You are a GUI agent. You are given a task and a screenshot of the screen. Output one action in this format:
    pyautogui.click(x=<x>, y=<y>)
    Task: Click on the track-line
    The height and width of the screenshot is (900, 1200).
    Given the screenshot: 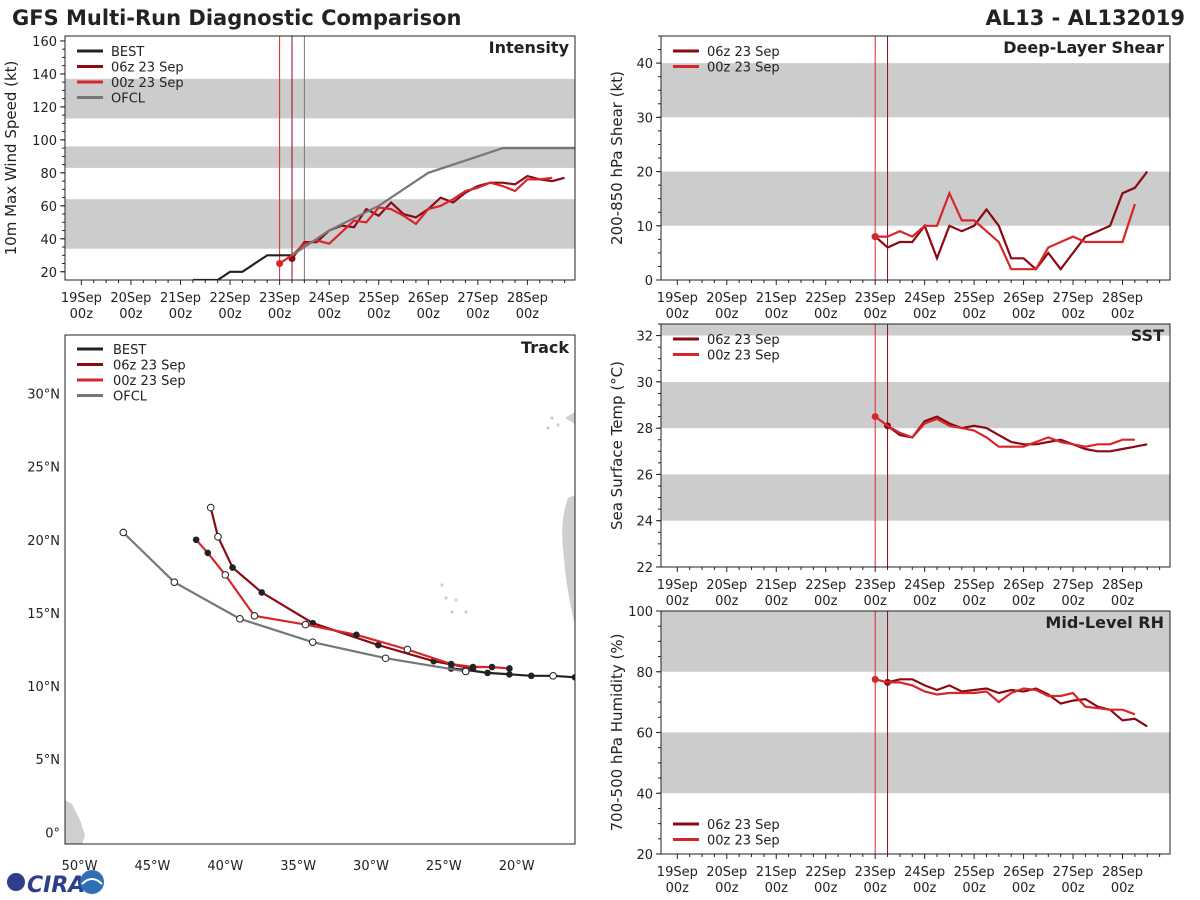 What is the action you would take?
    pyautogui.click(x=341, y=588)
    